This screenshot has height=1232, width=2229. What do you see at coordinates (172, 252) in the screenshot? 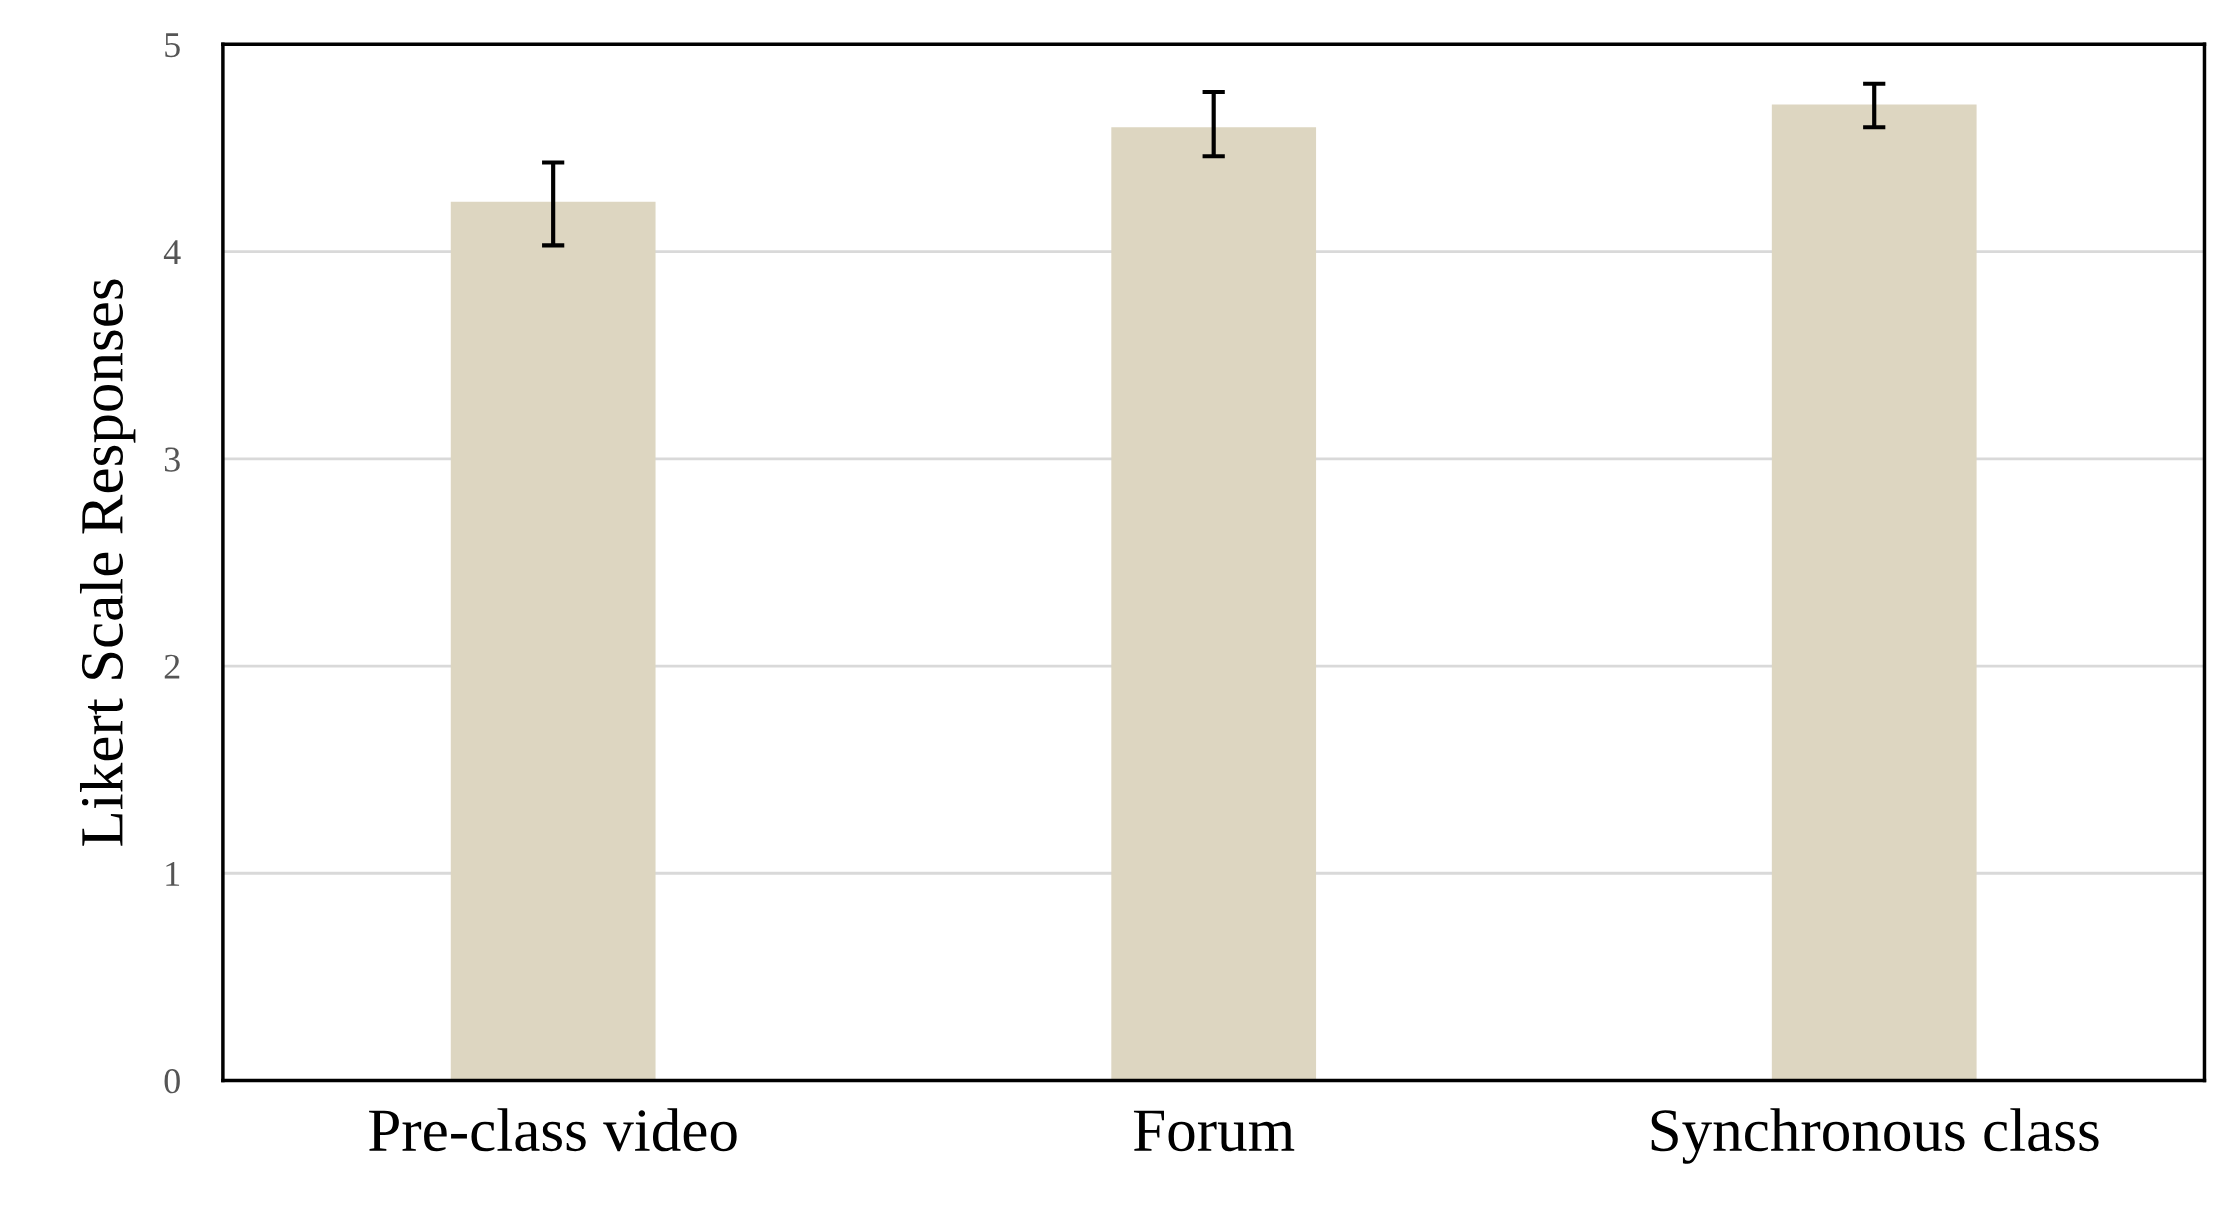
I see `y-tick-label: 4` at bounding box center [172, 252].